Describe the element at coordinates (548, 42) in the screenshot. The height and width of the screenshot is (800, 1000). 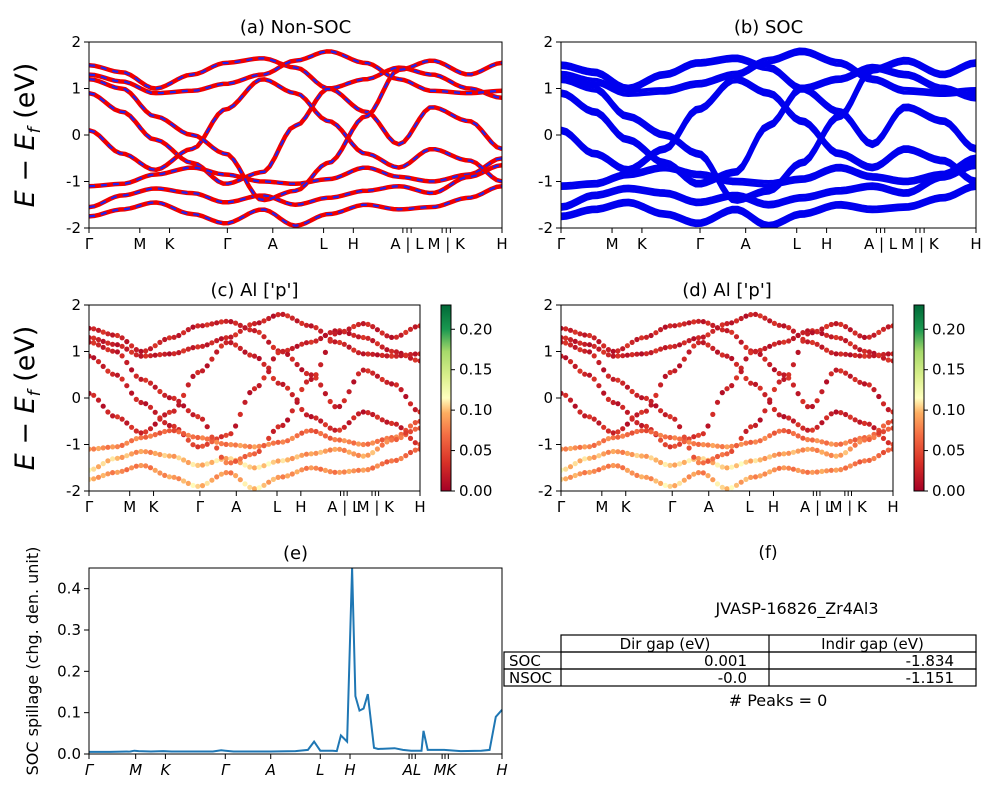
I see `panel-b-ytick-label: 2` at that location.